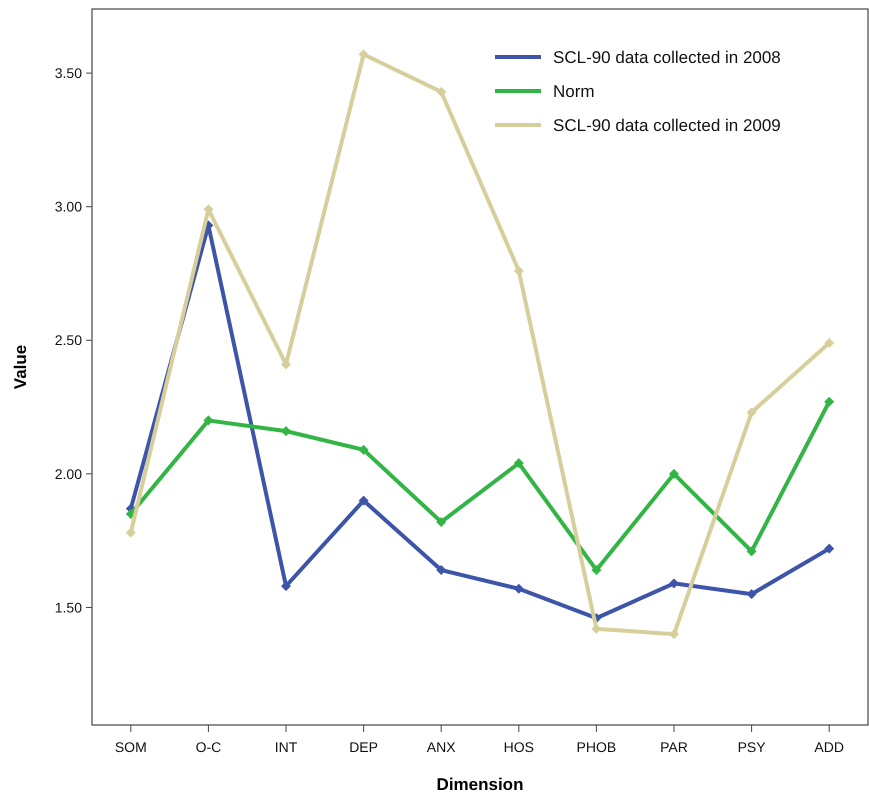 Image resolution: width=869 pixels, height=794 pixels. What do you see at coordinates (519, 747) in the screenshot?
I see `x-tick-label: HOS` at bounding box center [519, 747].